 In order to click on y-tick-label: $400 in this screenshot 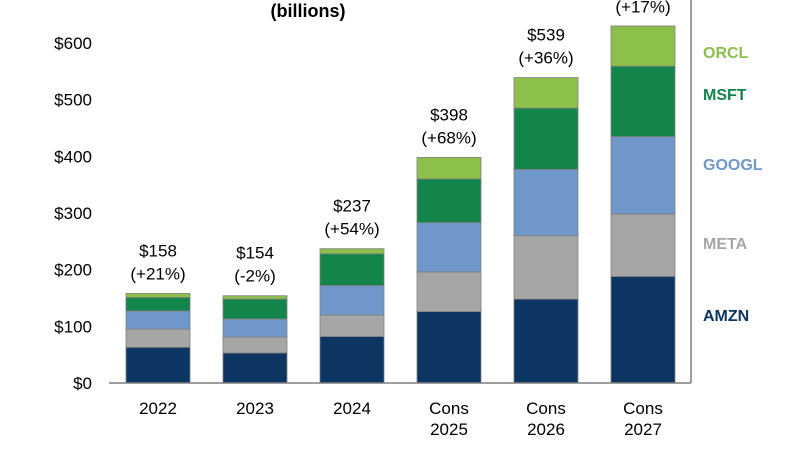, I will do `click(73, 156)`.